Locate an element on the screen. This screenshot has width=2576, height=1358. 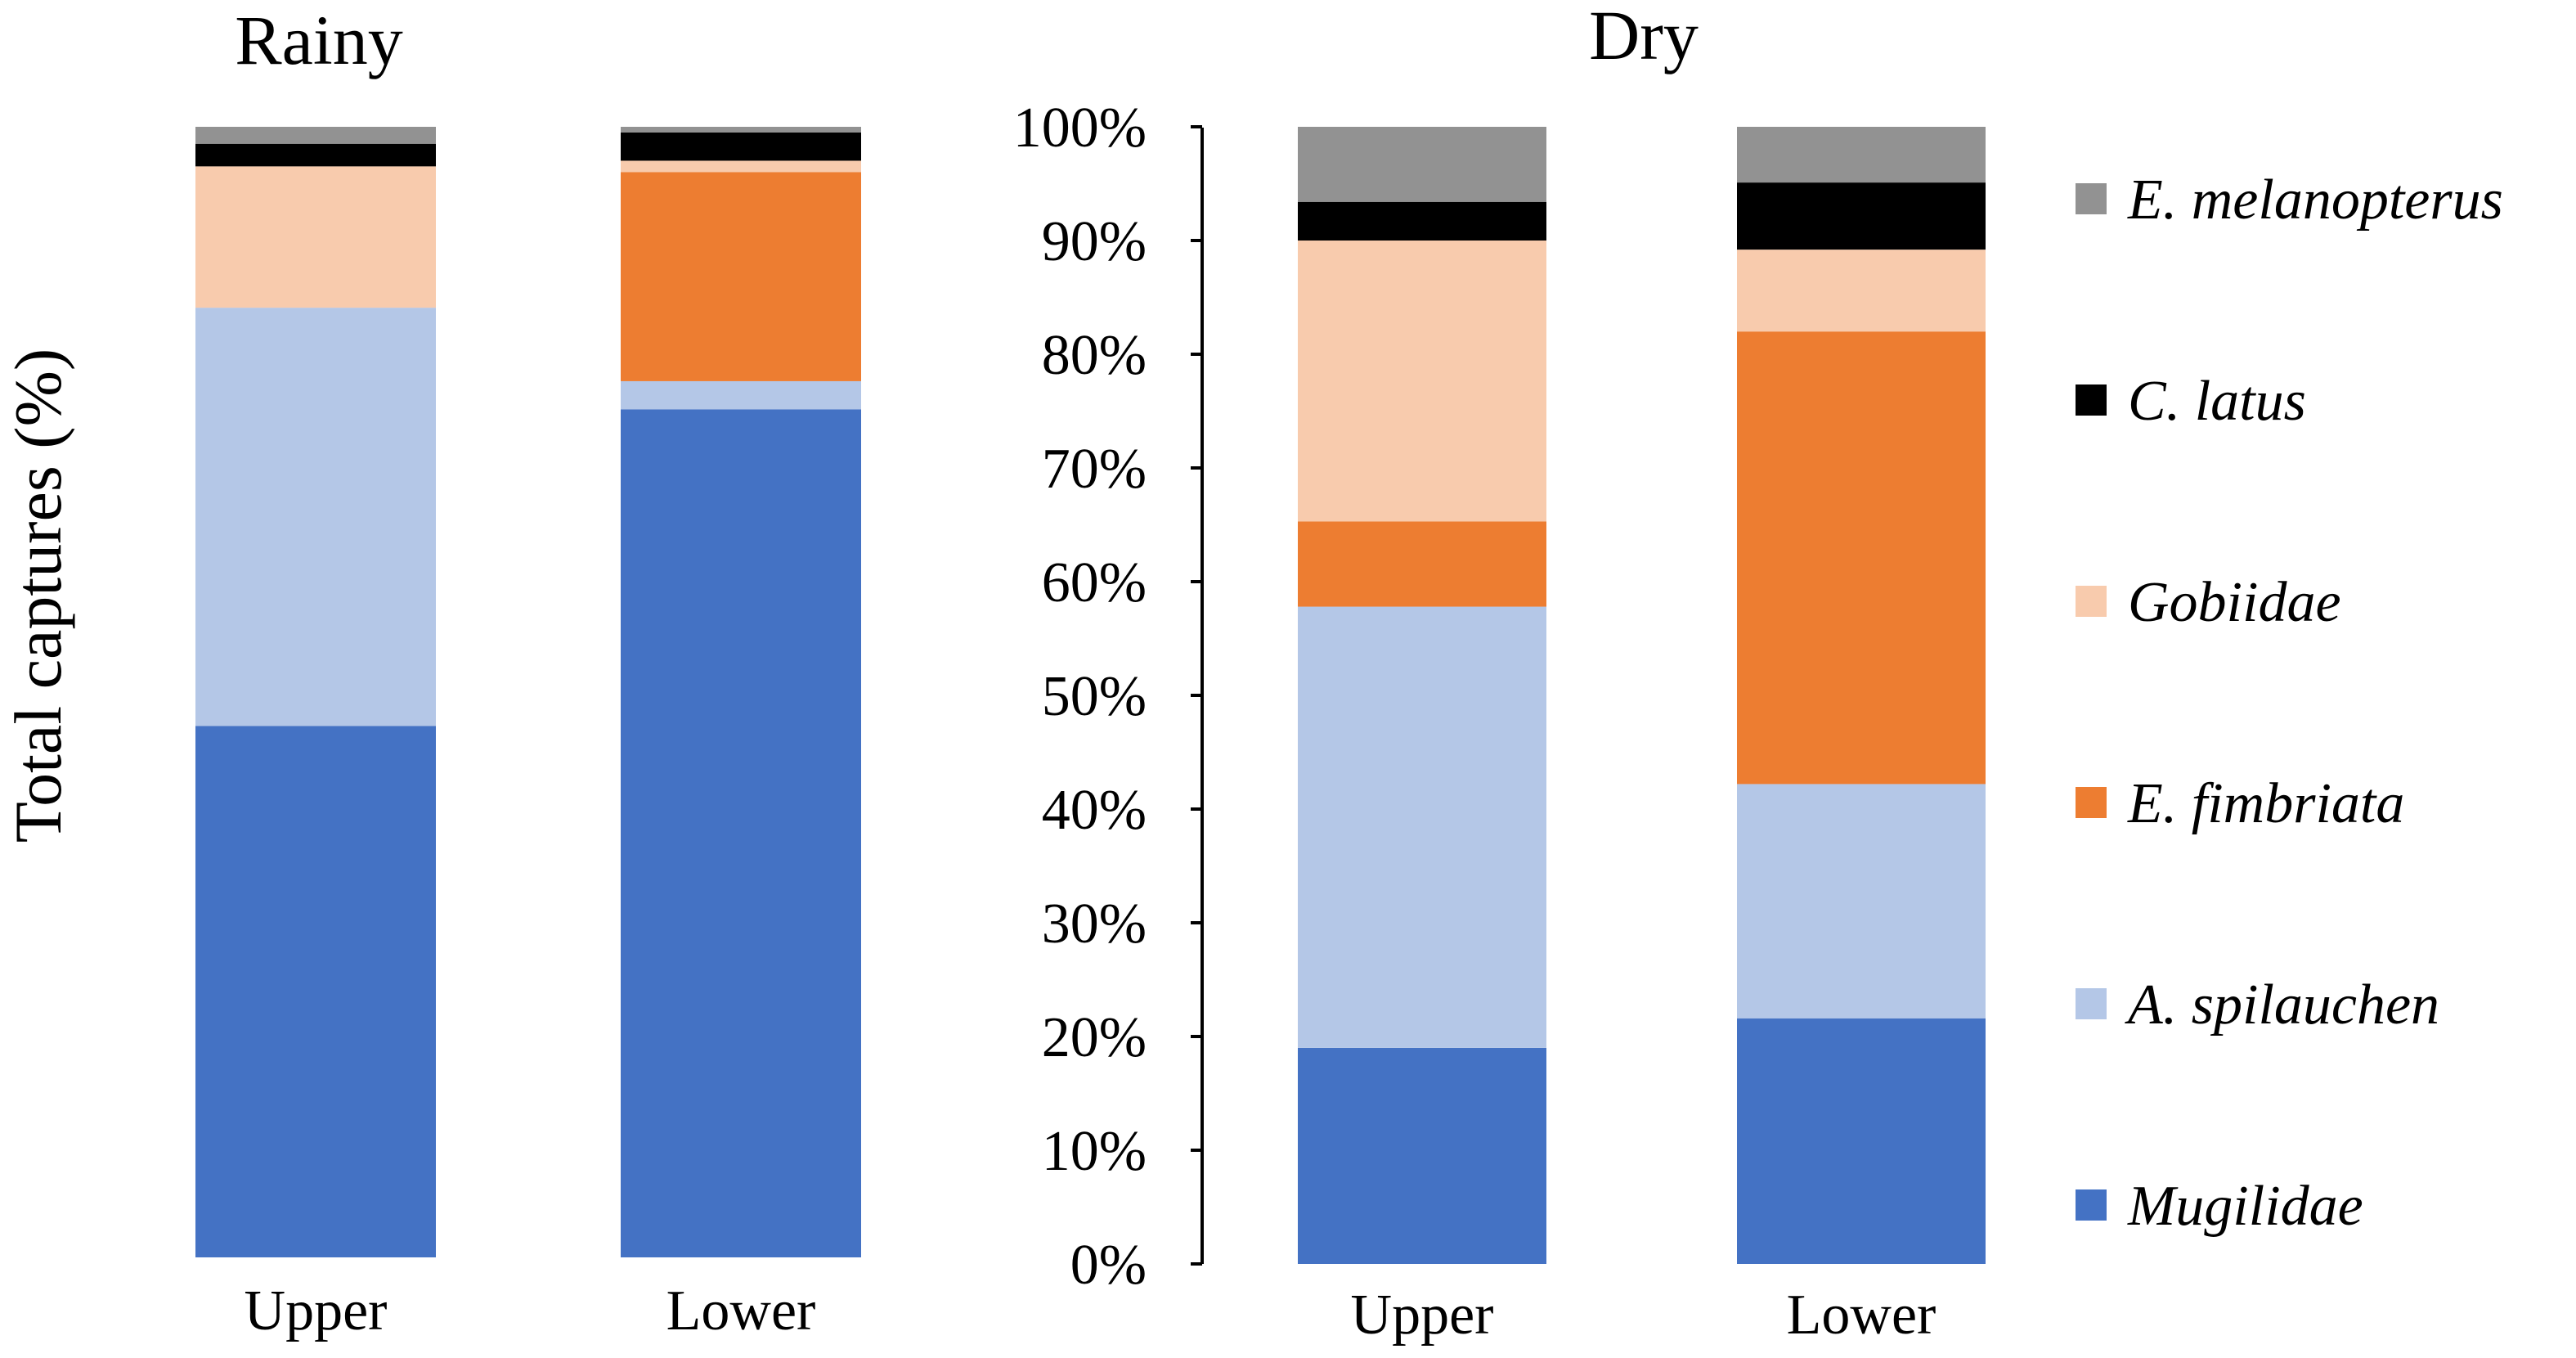
legend-swatch-c-latus is located at coordinates (2091, 400).